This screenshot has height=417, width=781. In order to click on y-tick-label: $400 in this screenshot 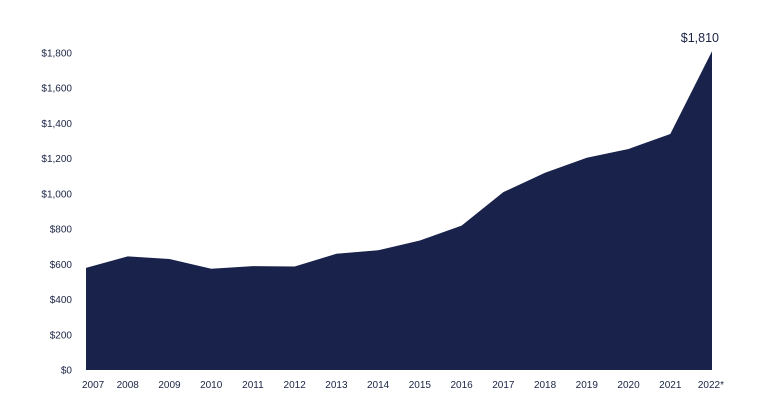, I will do `click(61, 300)`.